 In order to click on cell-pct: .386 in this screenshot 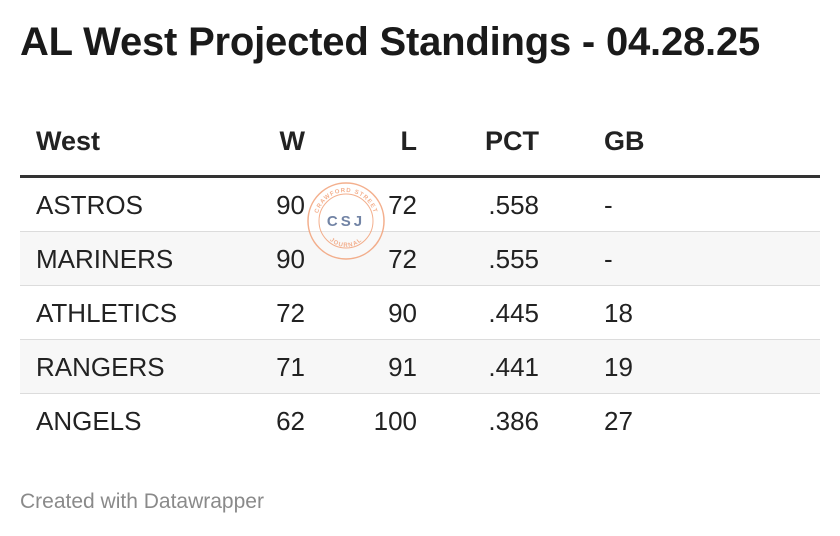, I will do `click(513, 421)`.